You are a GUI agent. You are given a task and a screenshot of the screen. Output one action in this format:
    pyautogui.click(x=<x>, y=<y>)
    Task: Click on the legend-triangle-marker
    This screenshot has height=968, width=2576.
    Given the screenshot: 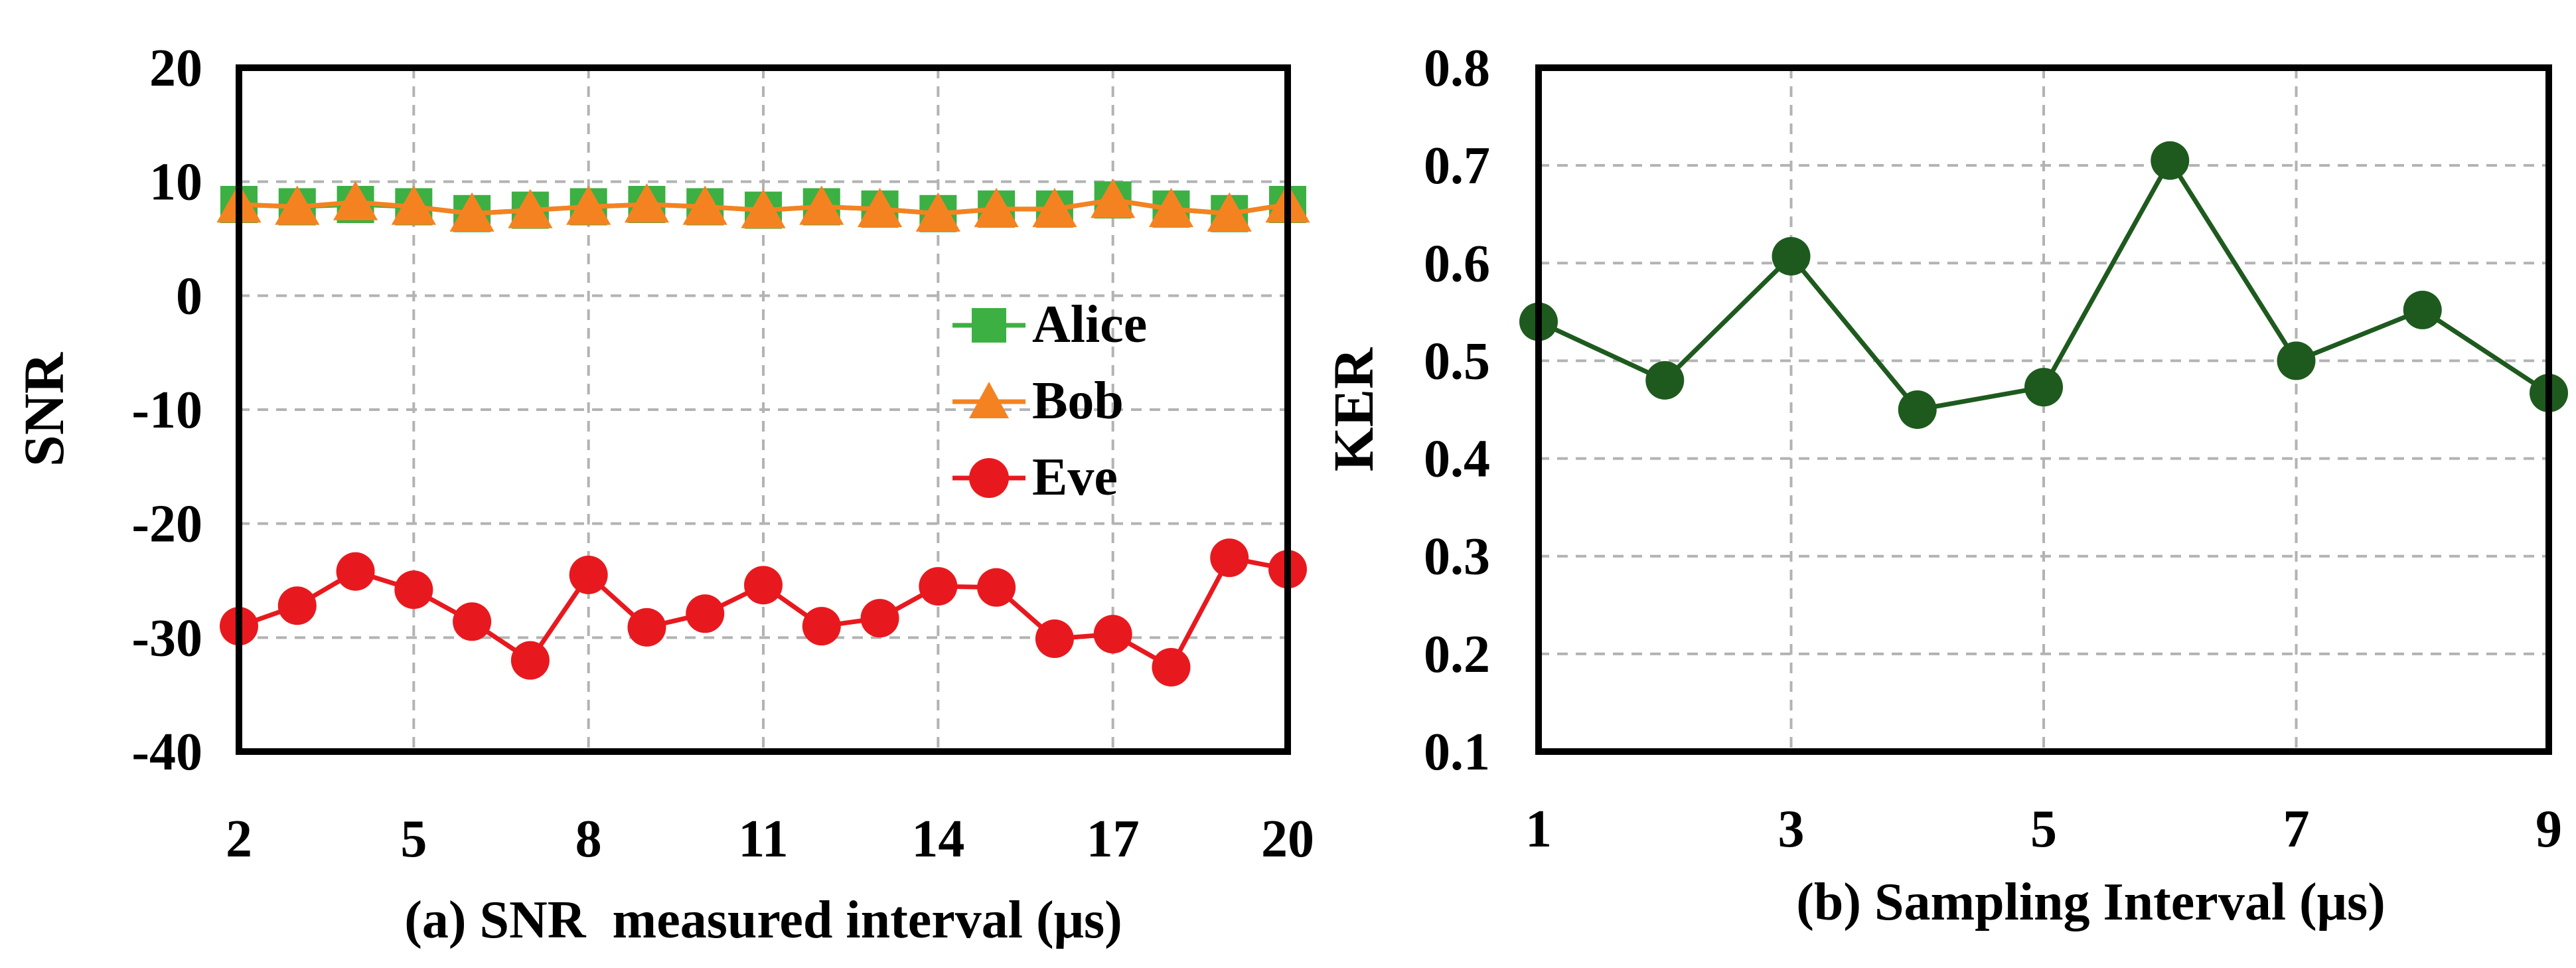 What is the action you would take?
    pyautogui.click(x=989, y=400)
    